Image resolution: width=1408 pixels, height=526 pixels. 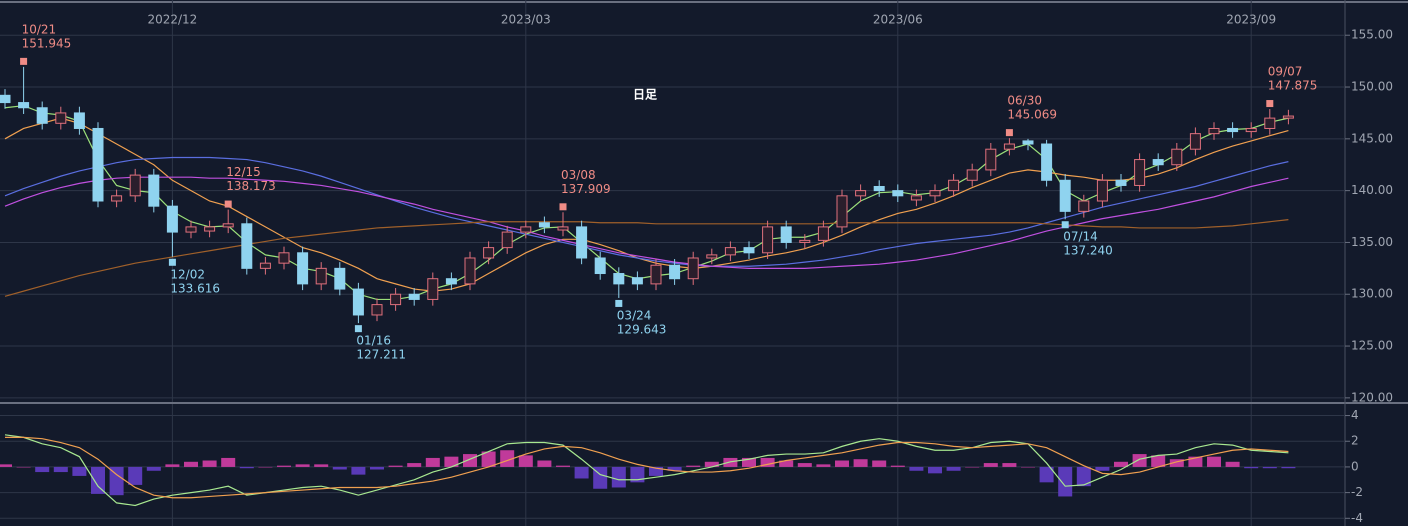 What do you see at coordinates (586, 189) in the screenshot?
I see `annotation-value: 137.909` at bounding box center [586, 189].